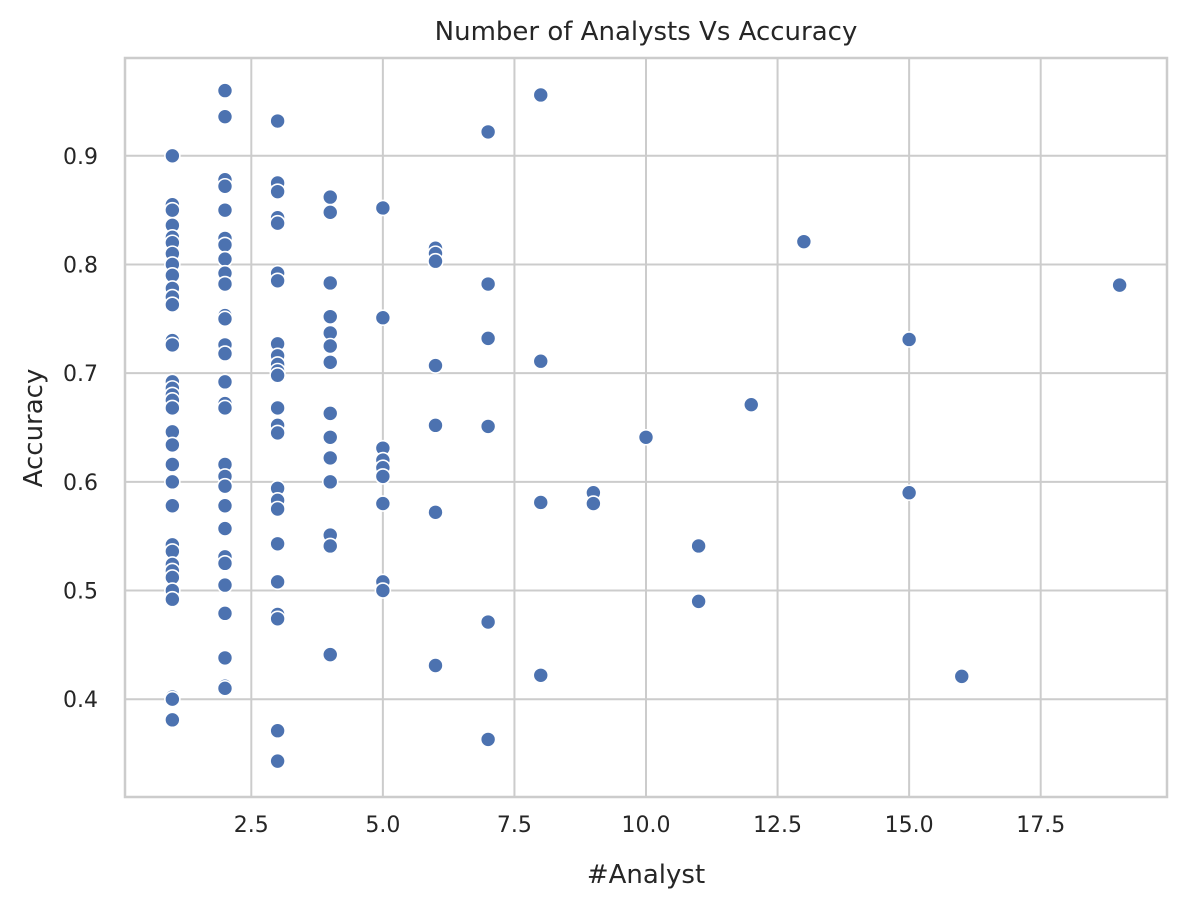  I want to click on x-tick-label: 5.0, so click(382, 825).